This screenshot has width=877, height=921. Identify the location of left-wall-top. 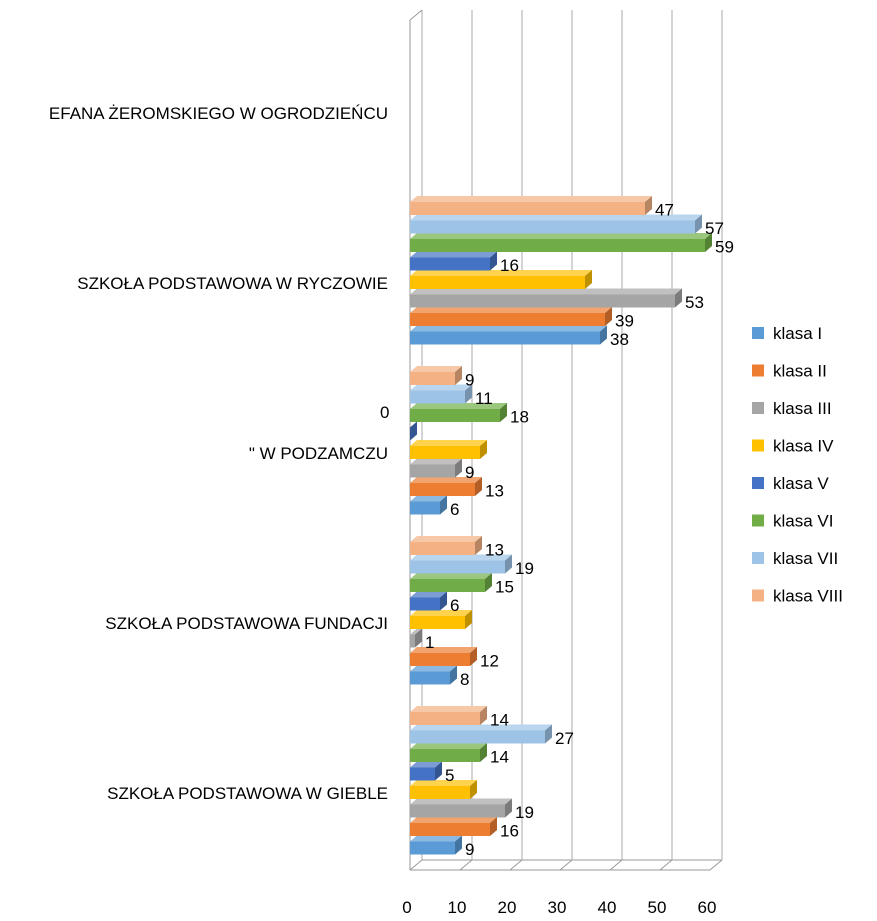
(416, 15).